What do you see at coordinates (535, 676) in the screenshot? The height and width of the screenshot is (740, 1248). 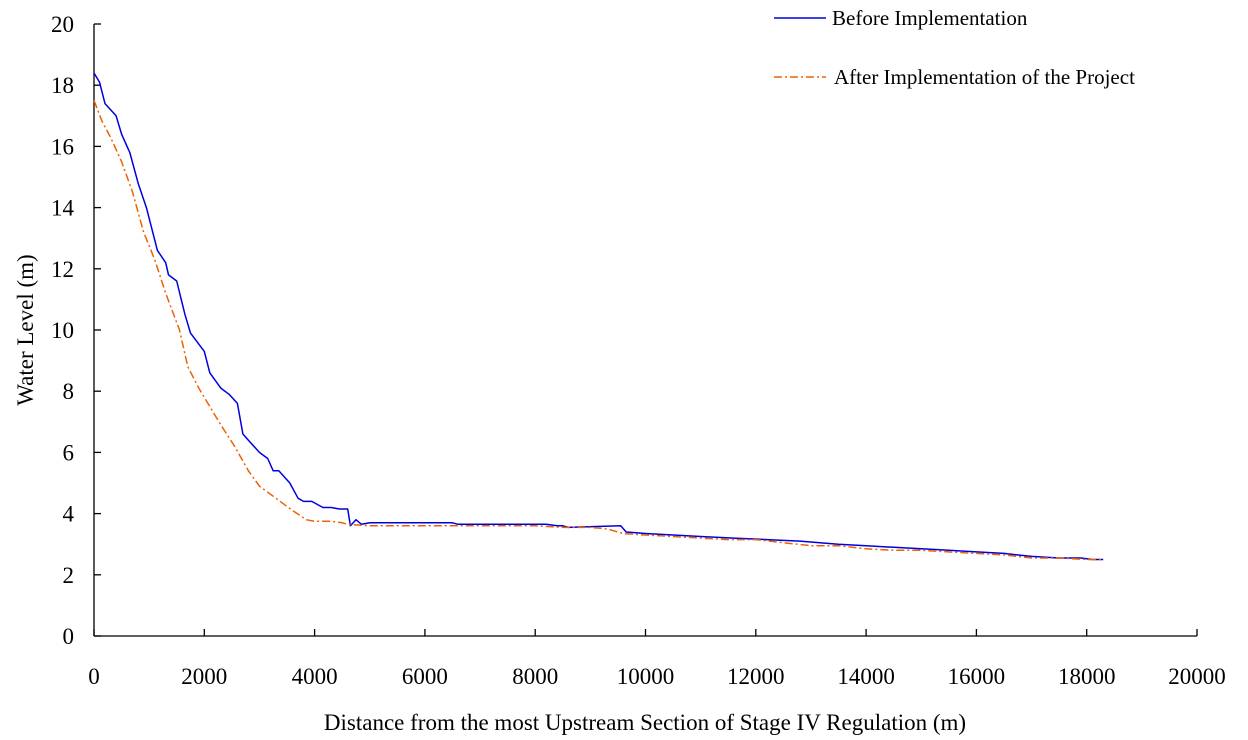 I see `x-tick-label: 8000` at bounding box center [535, 676].